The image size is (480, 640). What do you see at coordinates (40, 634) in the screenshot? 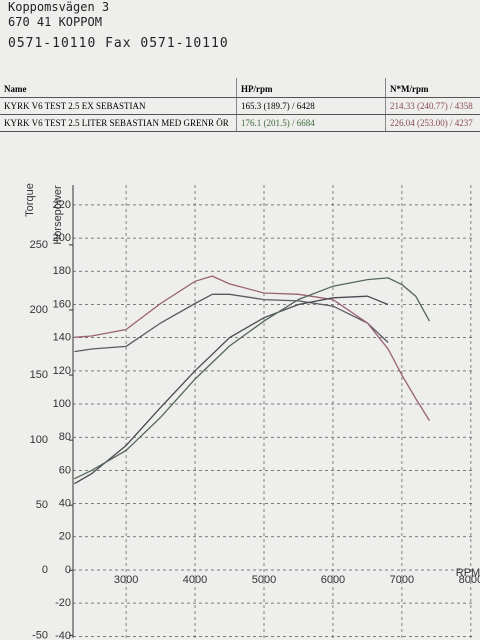
I see `y-tick-label: -50` at bounding box center [40, 634].